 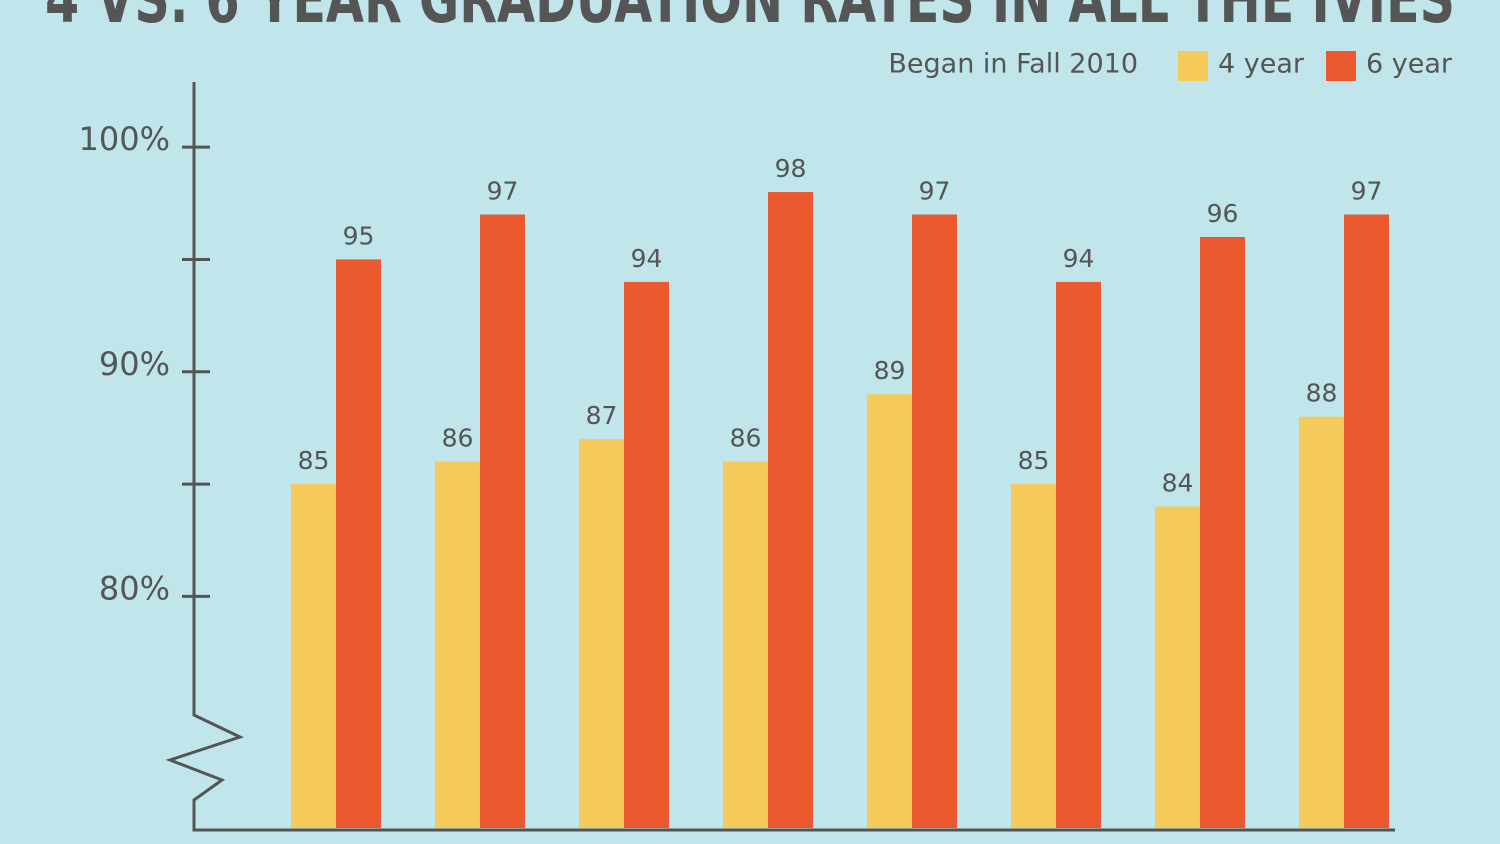 What do you see at coordinates (134, 588) in the screenshot?
I see `y-tick-label: 80%` at bounding box center [134, 588].